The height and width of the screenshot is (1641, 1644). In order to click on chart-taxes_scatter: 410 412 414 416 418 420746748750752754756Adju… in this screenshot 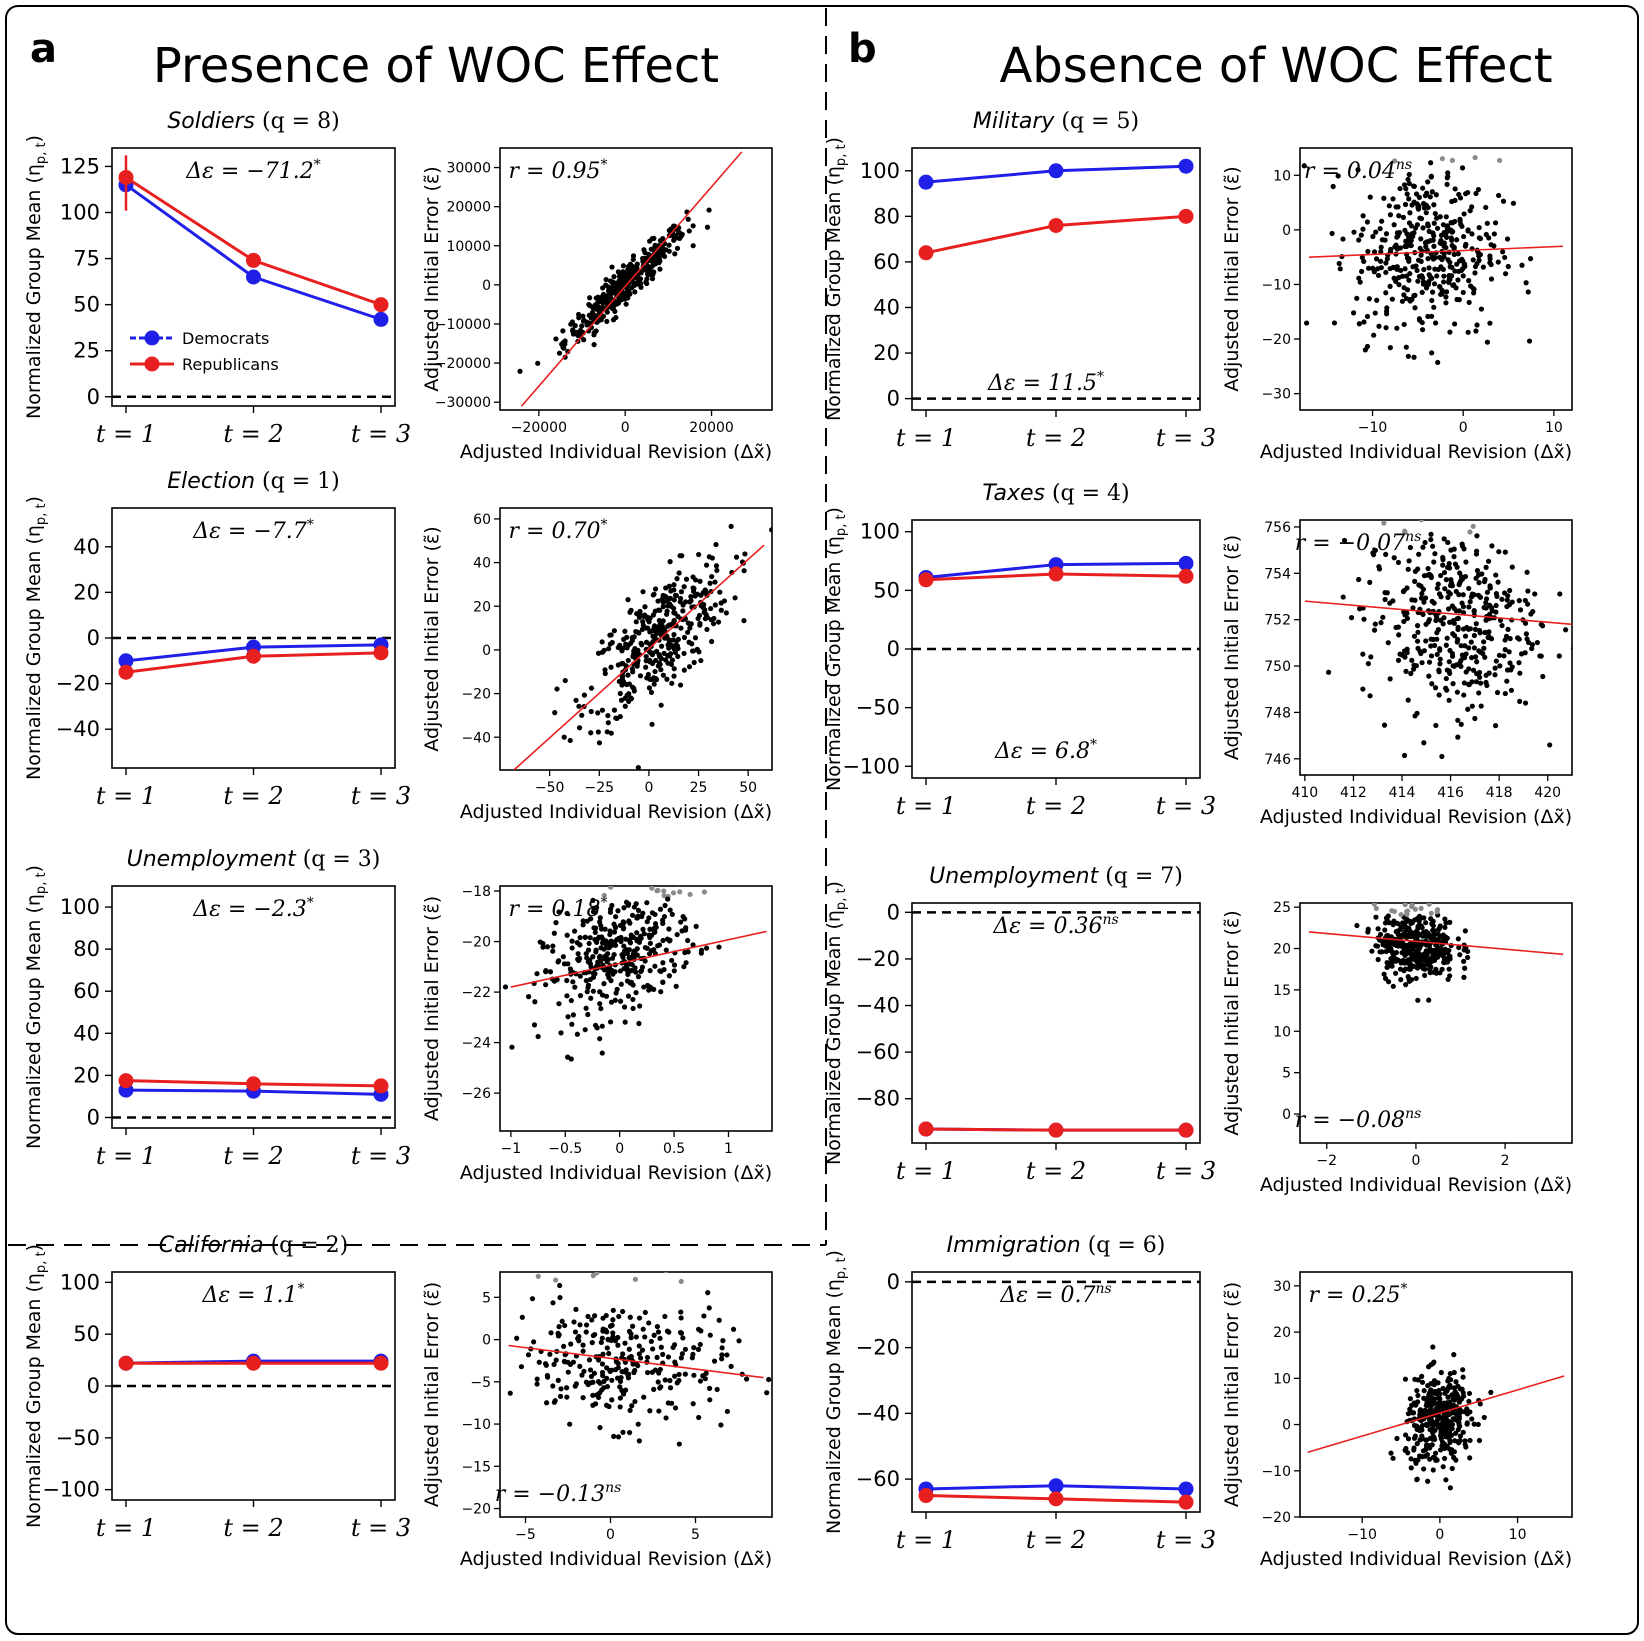, I will do `click(1397, 673)`.